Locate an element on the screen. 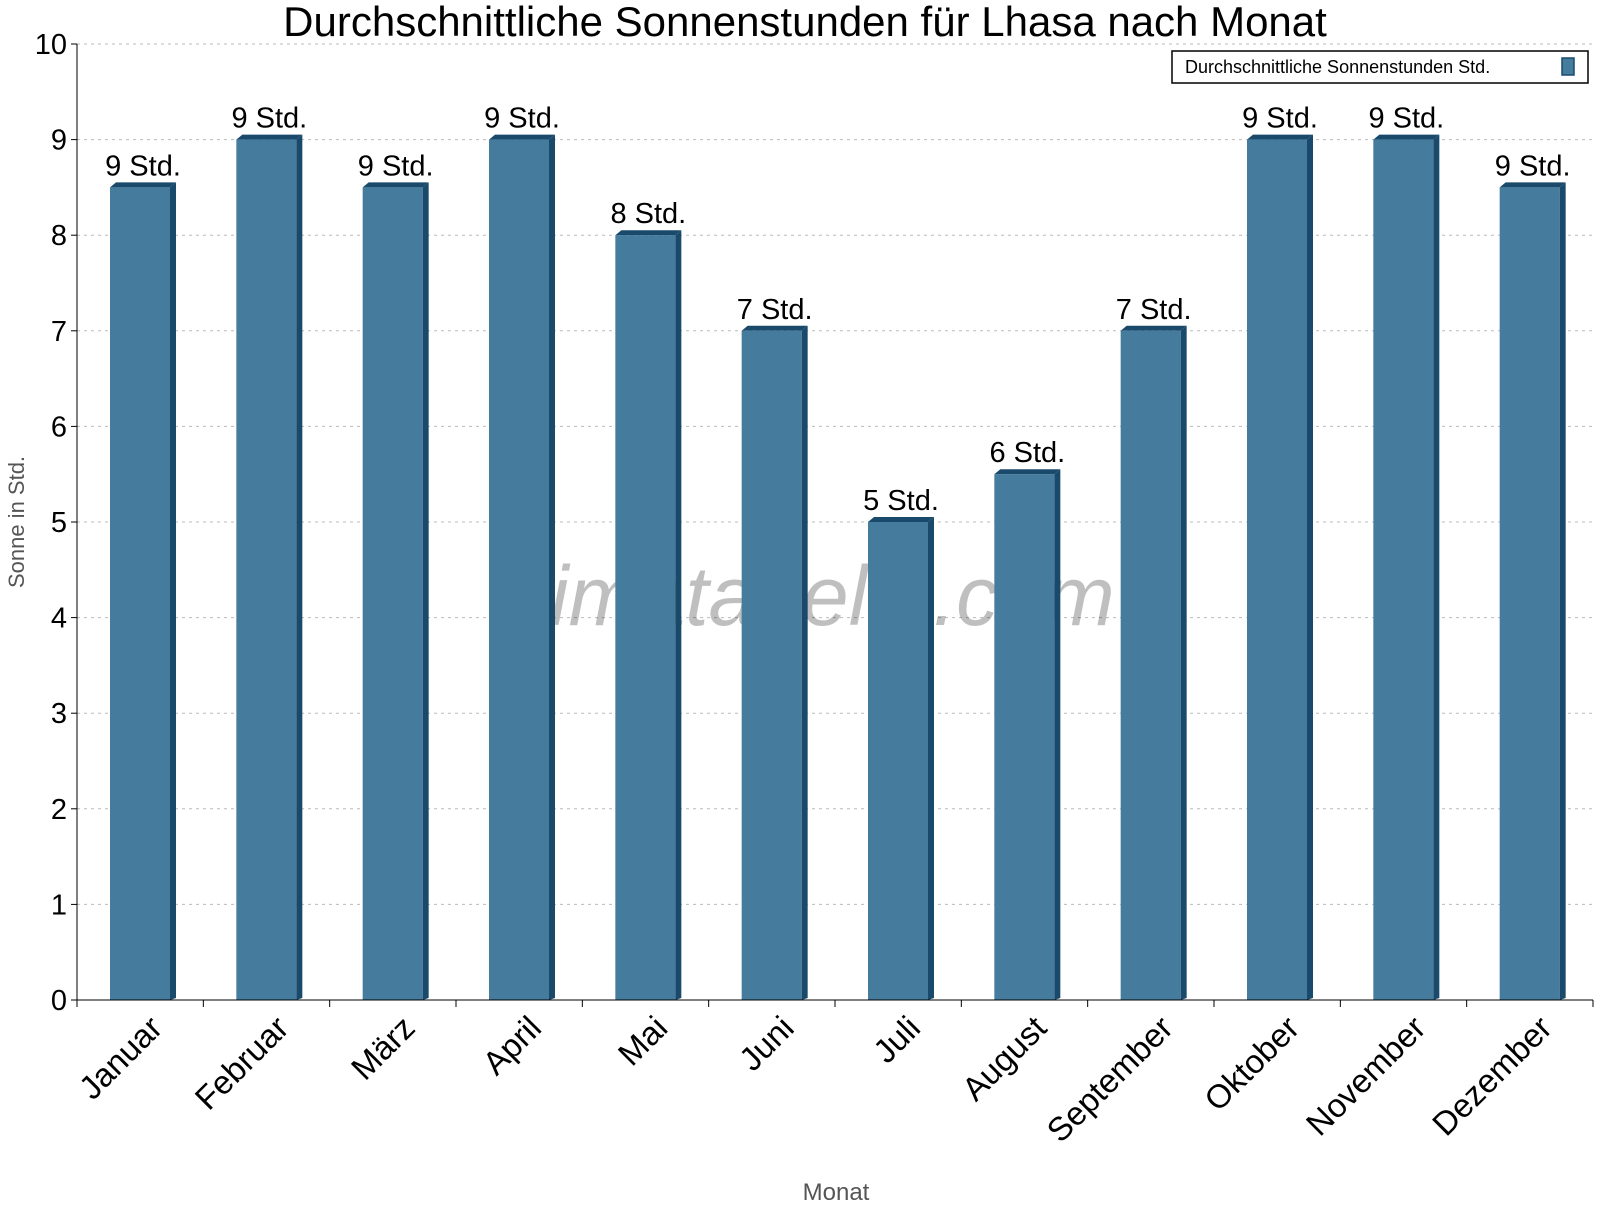 This screenshot has width=1600, height=1205. y-tick-label: 2 is located at coordinates (59, 810).